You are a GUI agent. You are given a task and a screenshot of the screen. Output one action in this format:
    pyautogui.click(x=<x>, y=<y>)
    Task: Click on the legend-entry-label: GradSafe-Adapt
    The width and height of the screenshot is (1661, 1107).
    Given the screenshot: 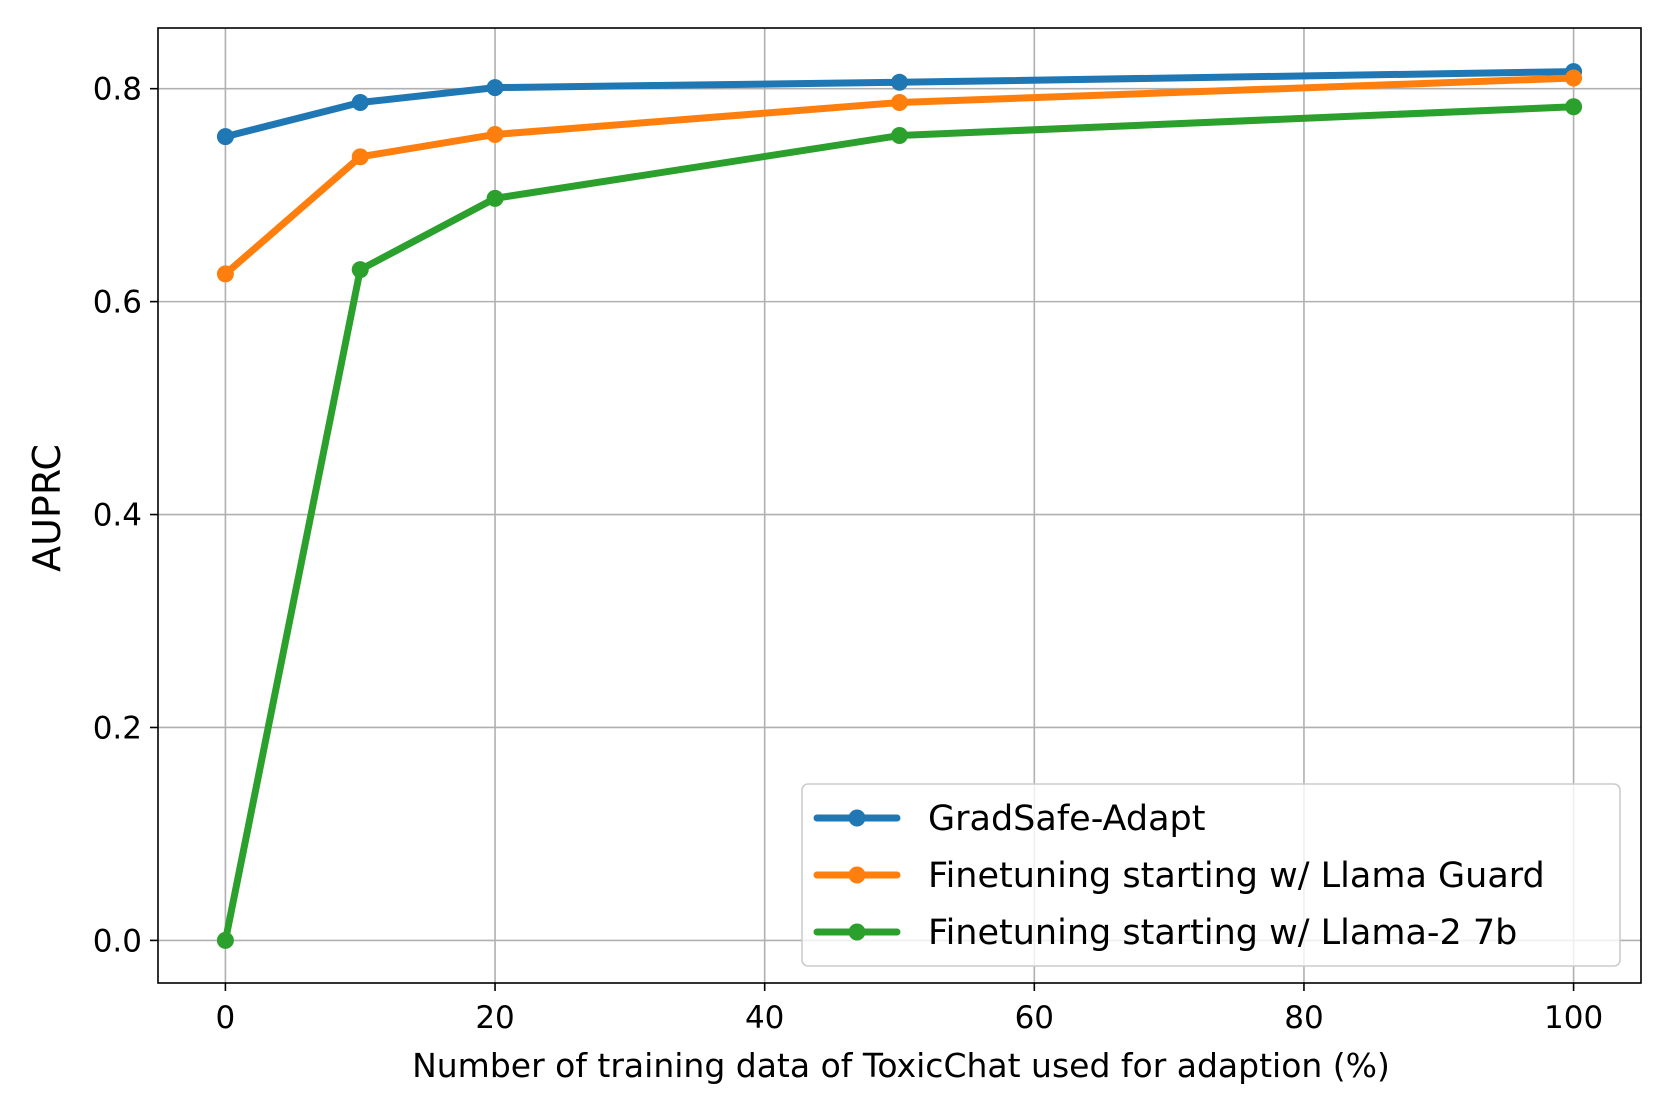 What is the action you would take?
    pyautogui.click(x=1067, y=819)
    